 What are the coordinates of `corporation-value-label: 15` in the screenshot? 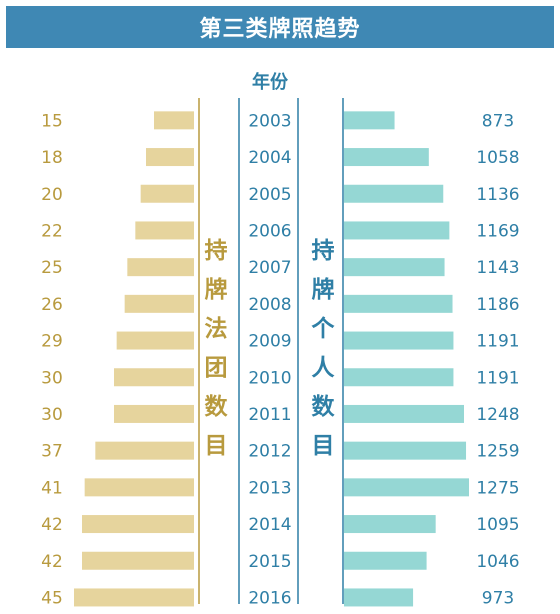 It's located at (52, 121).